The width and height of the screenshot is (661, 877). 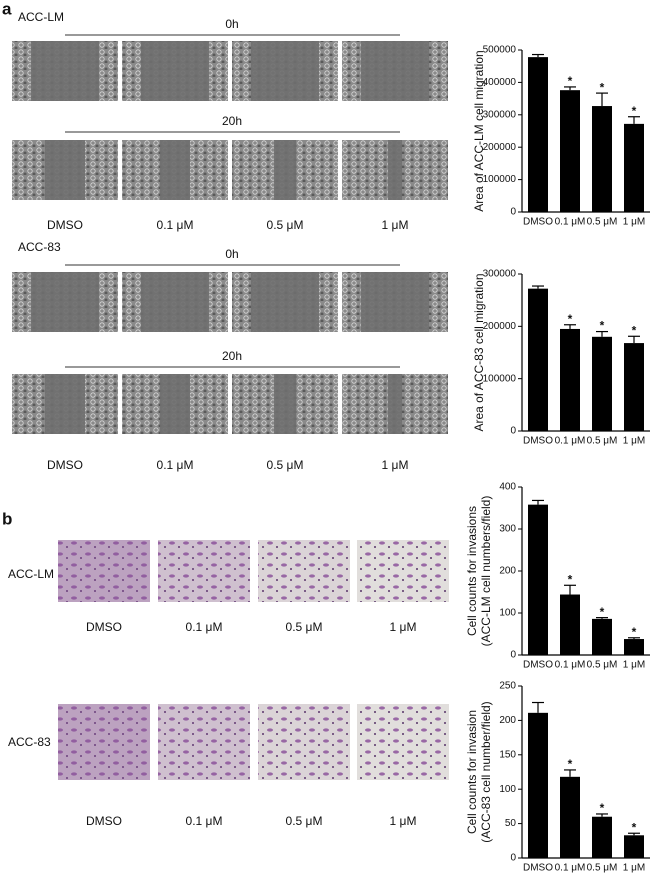 I want to click on y-tick-label: 400, so click(x=507, y=487).